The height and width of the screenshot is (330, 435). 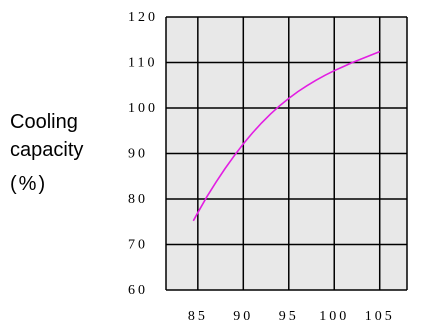 I want to click on y-axis-label-line-1: Cooling, so click(x=44, y=122).